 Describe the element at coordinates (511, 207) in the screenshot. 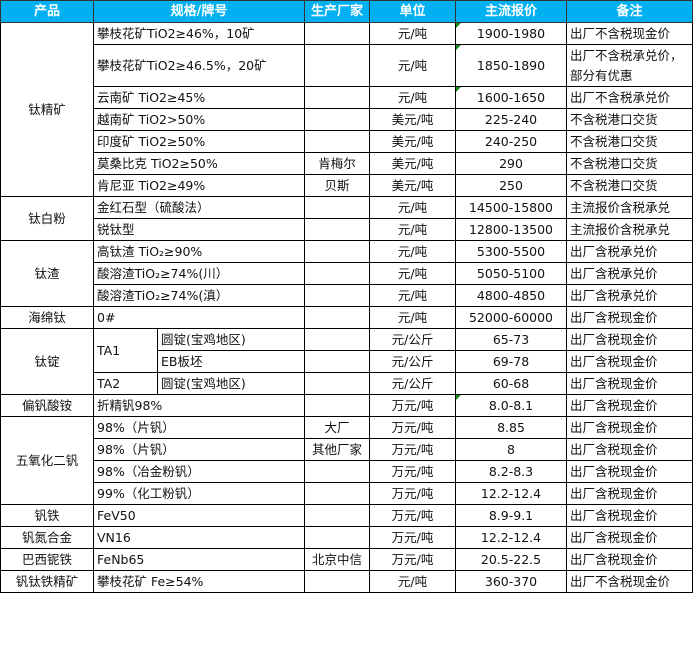

I see `price-cell: 14500-15800` at that location.